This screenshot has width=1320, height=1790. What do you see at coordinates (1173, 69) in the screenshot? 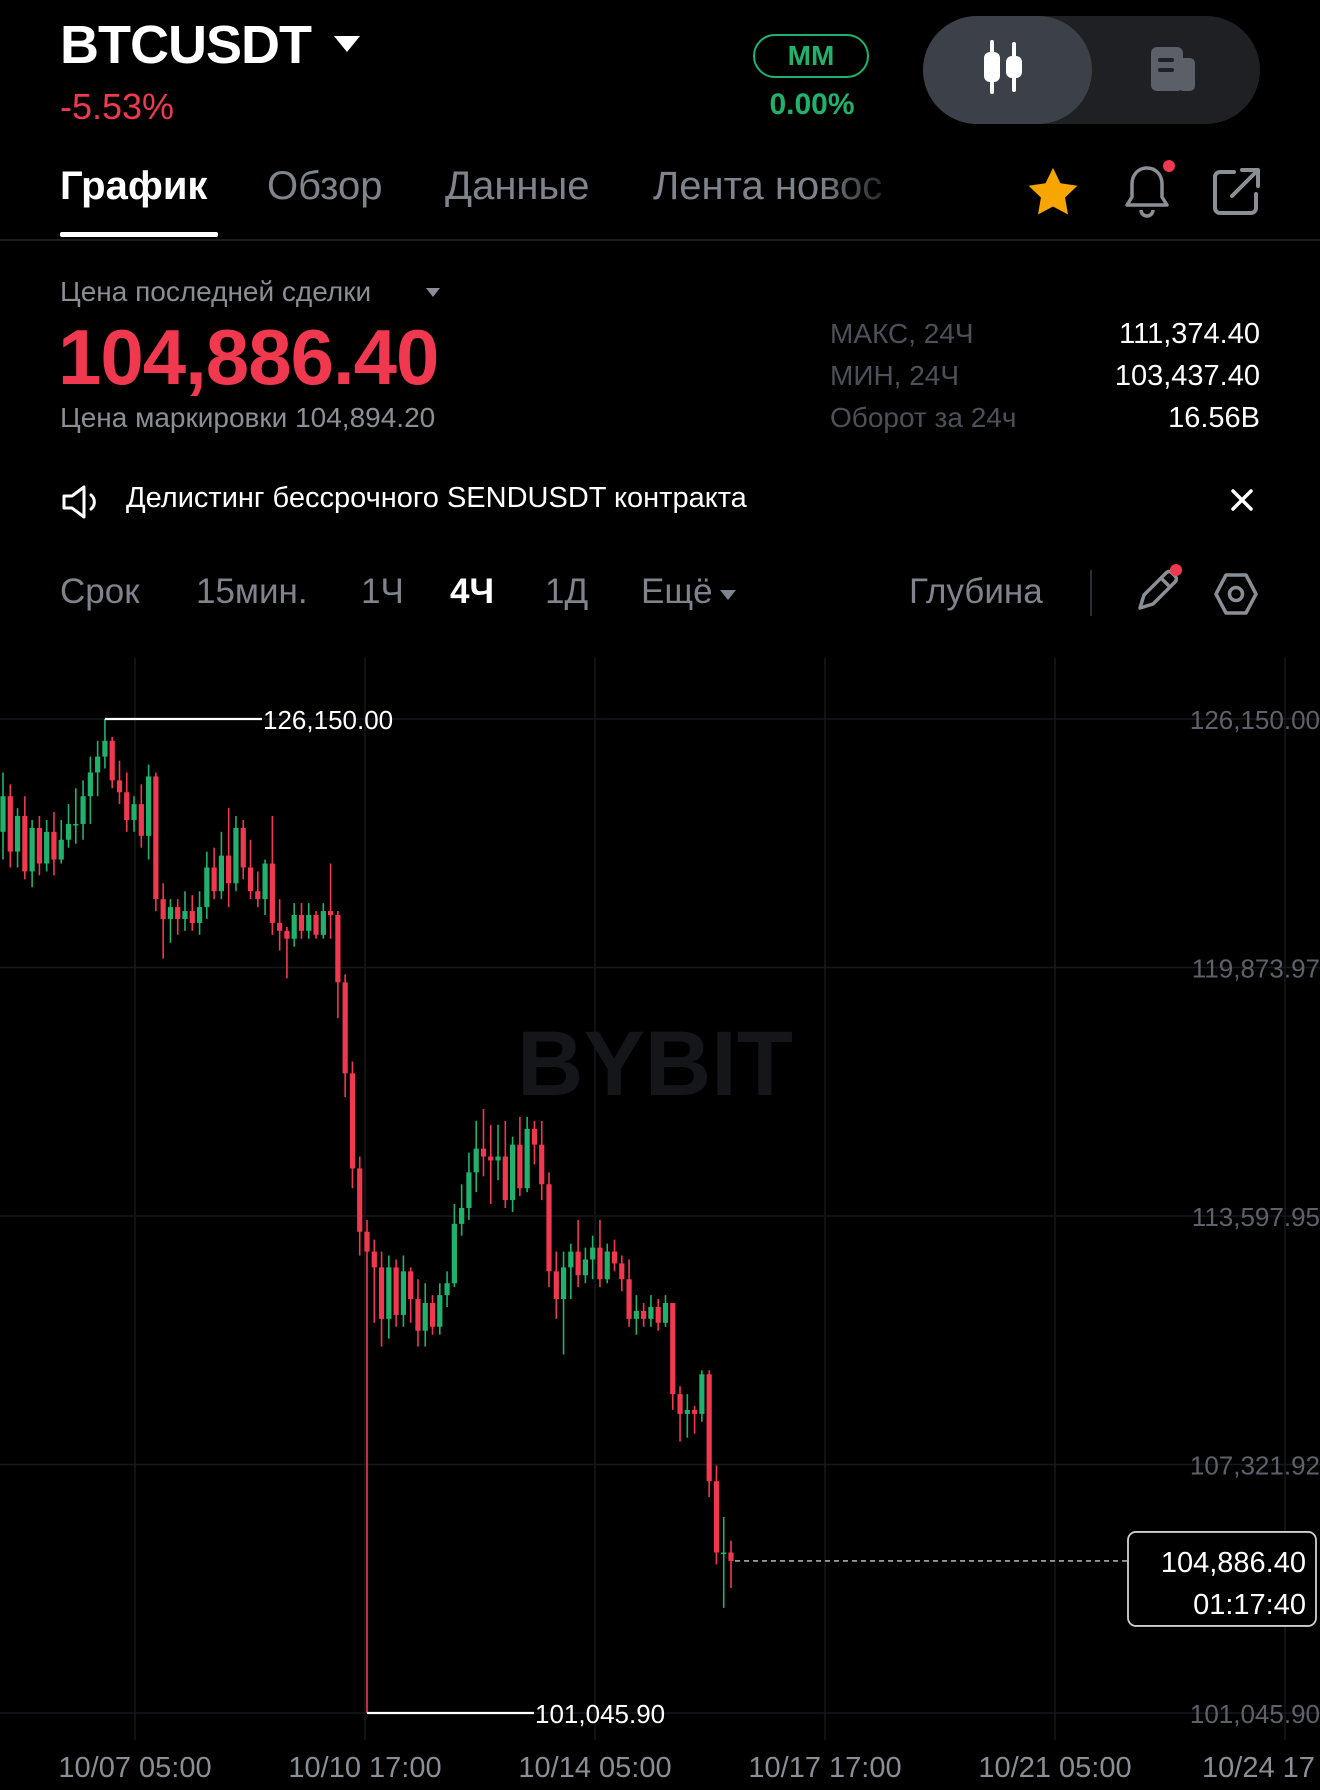
I see `news-icon` at bounding box center [1173, 69].